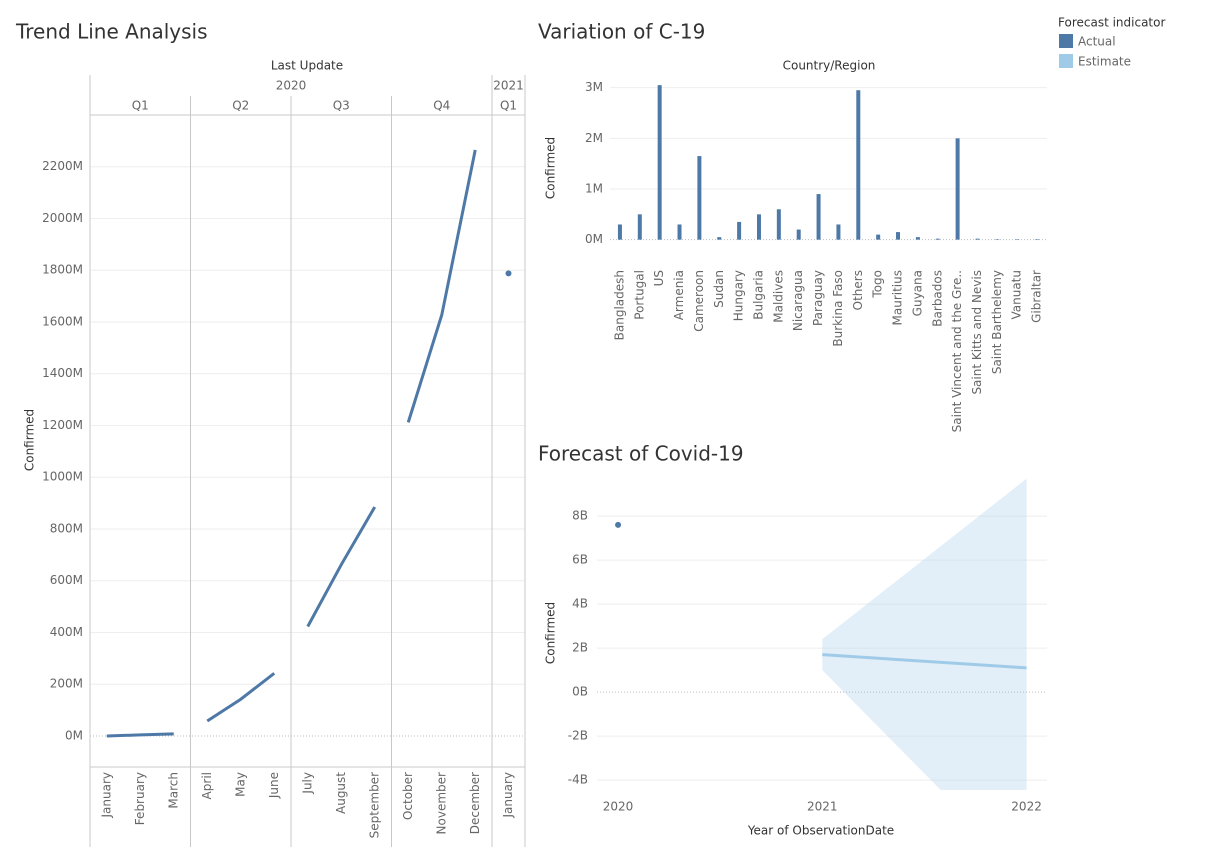  What do you see at coordinates (679, 295) in the screenshot?
I see `x-tick-label: Armenia` at bounding box center [679, 295].